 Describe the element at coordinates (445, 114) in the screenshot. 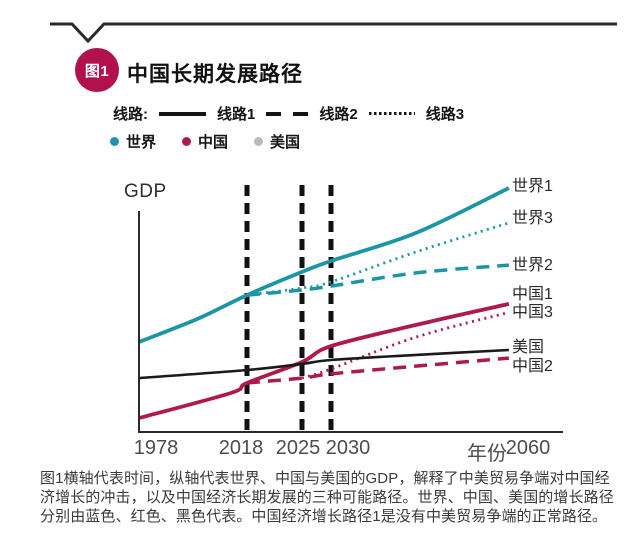

I see `legend-route3-label: 线路3` at that location.